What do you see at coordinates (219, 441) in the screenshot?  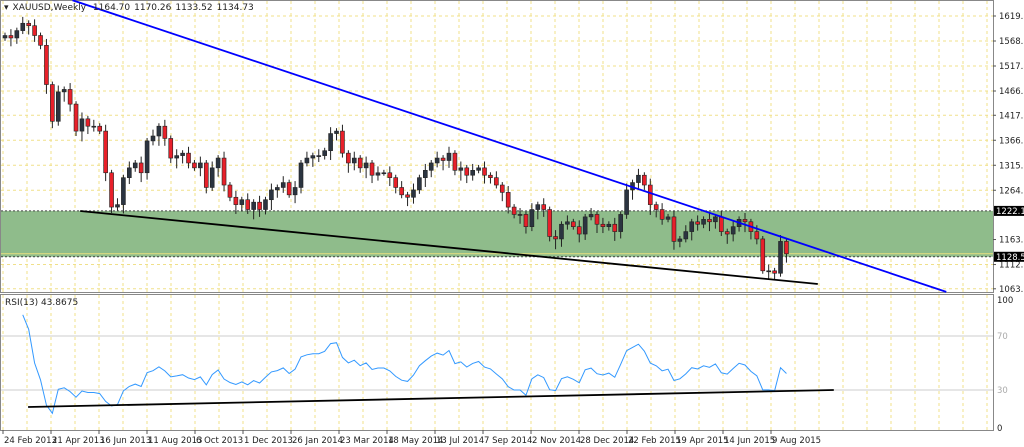 I see `date-tick-label: 6 Oct 2013` at bounding box center [219, 441].